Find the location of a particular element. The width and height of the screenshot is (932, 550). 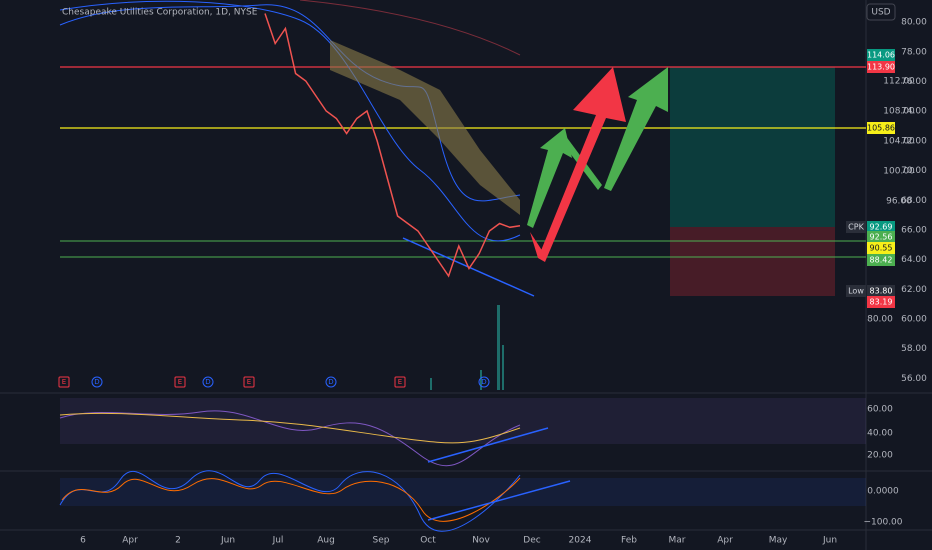

overlay-tick-label: 56.00 is located at coordinates (914, 379).